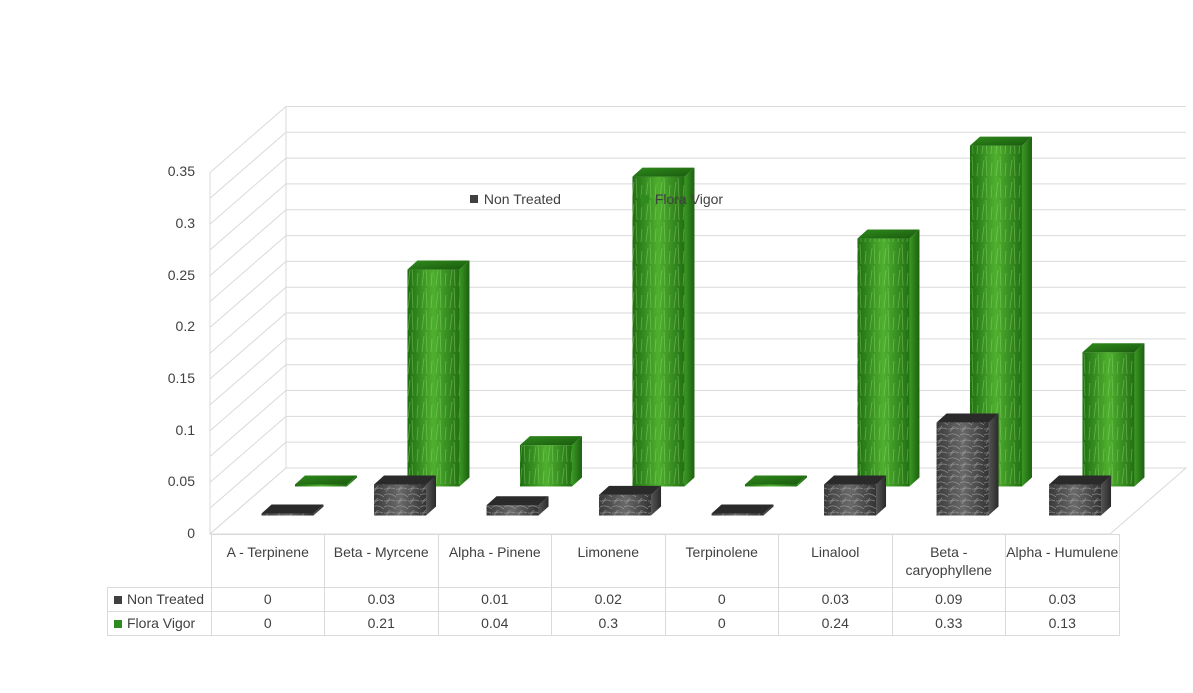 Image resolution: width=1193 pixels, height=693 pixels. I want to click on data-table-category: Alpha - Pinene, so click(494, 561).